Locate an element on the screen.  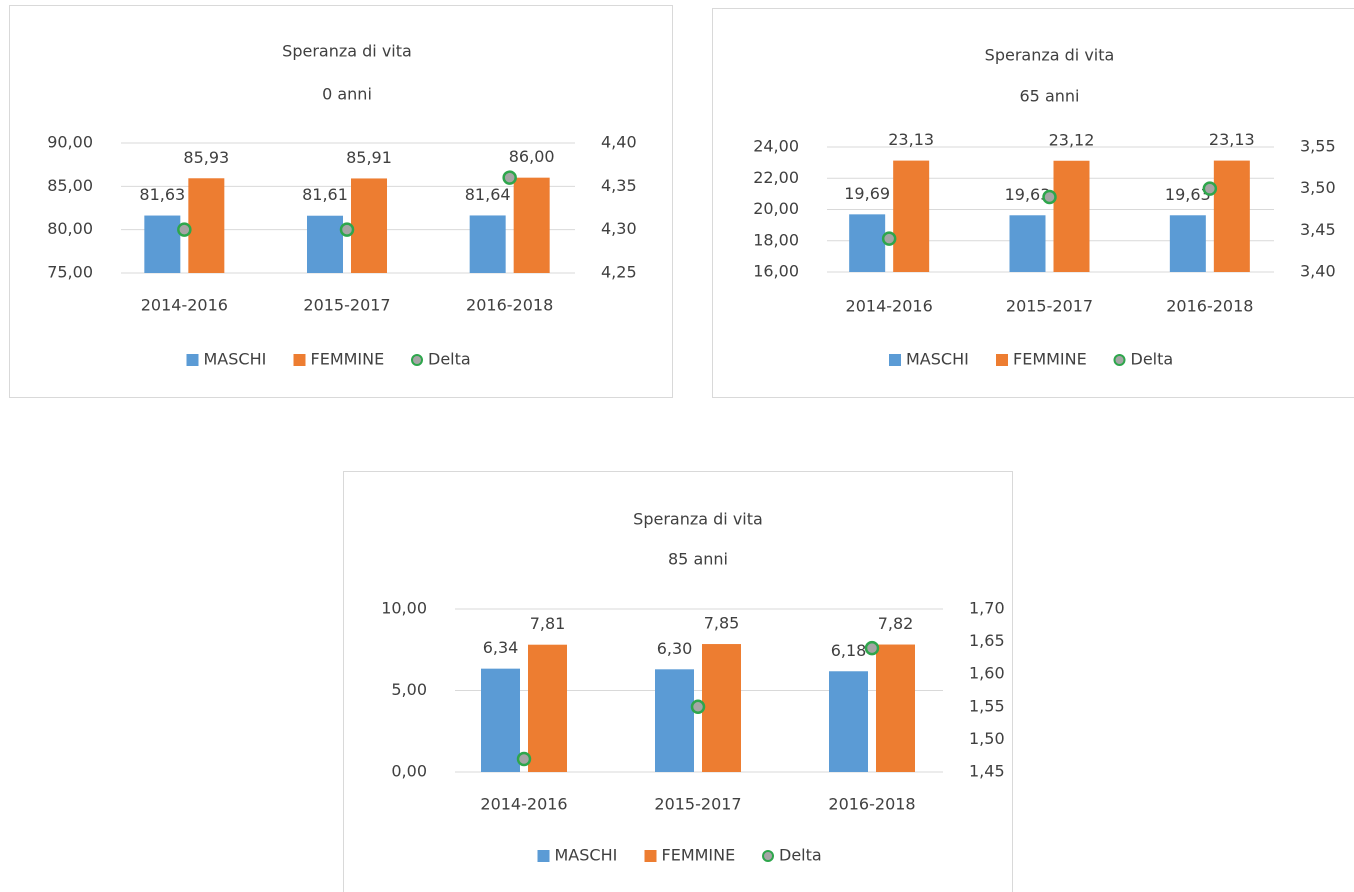
y2-tick-label: 1,70 is located at coordinates (987, 608).